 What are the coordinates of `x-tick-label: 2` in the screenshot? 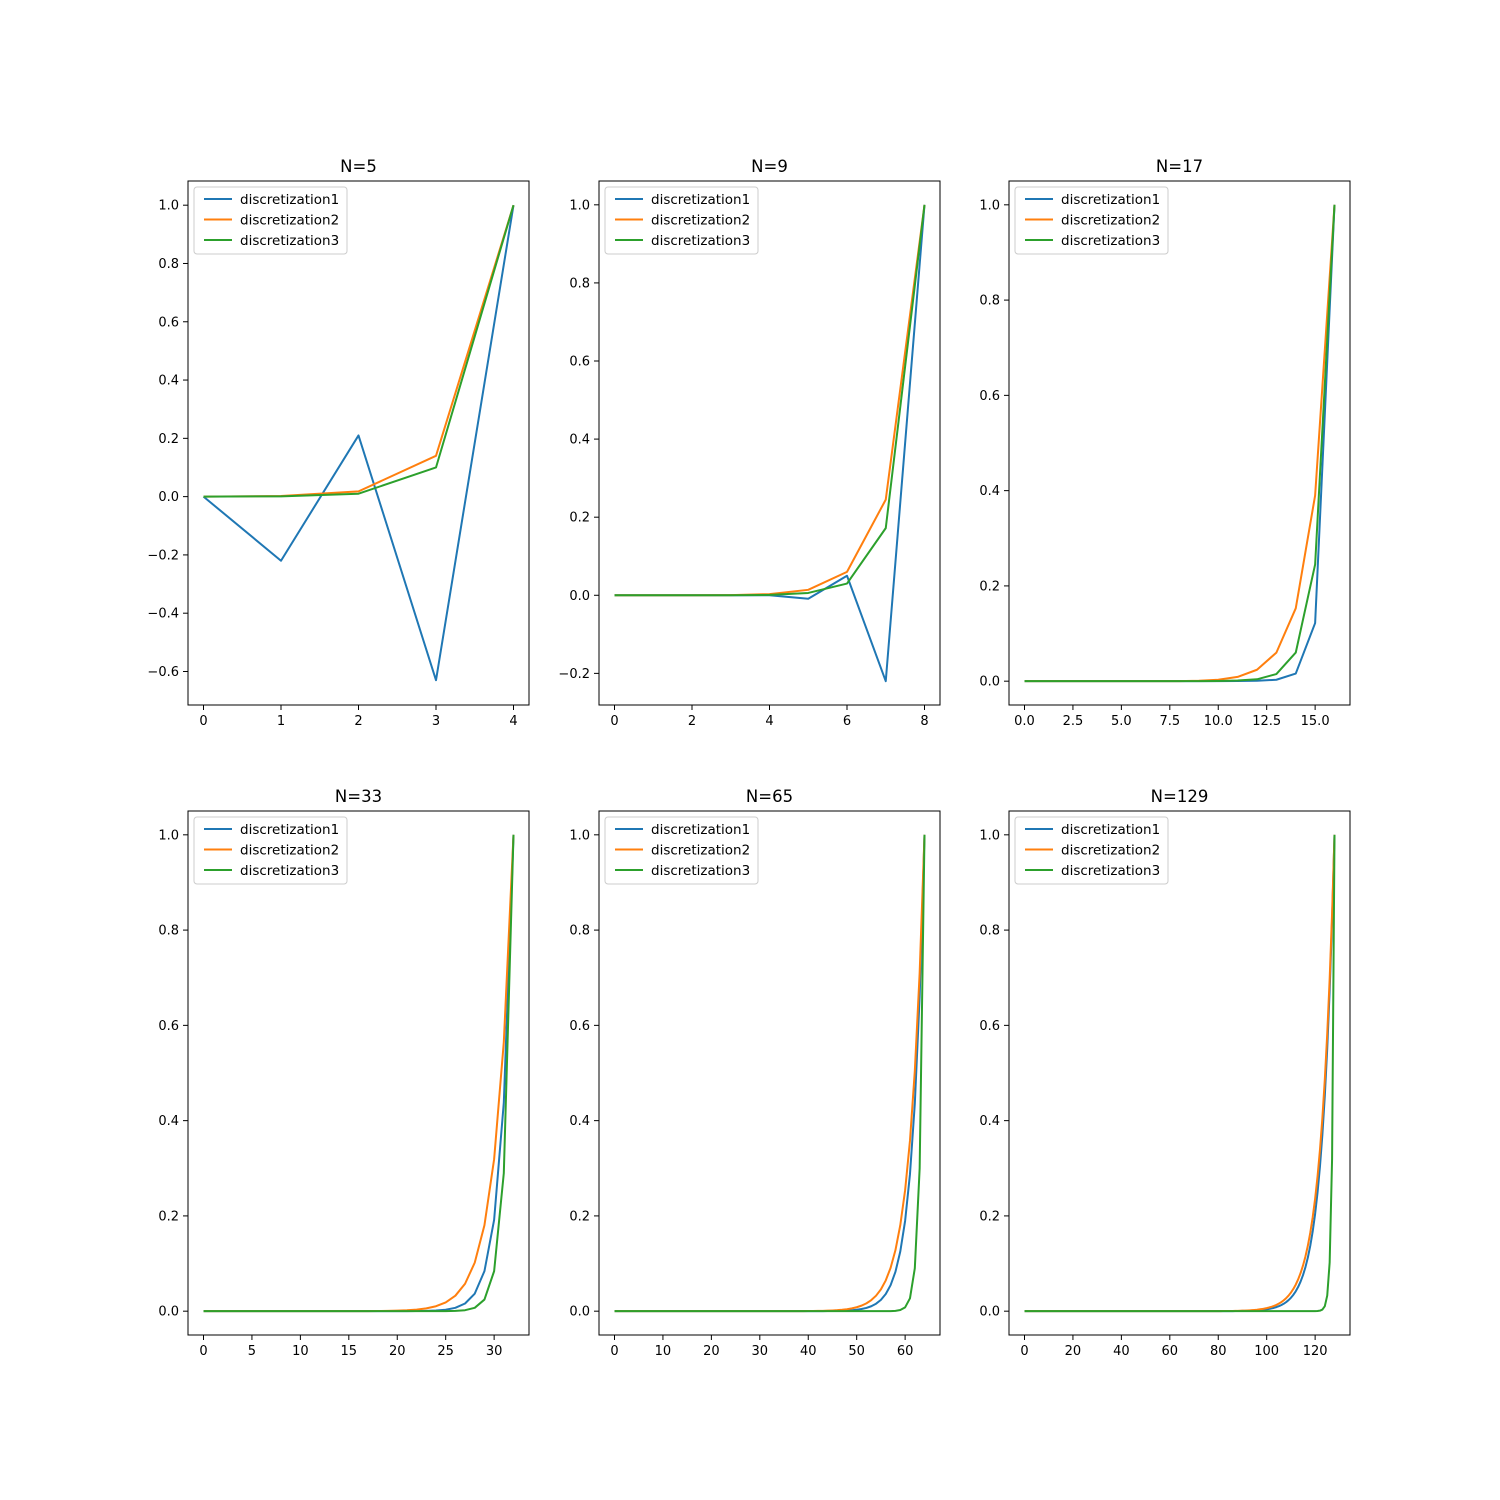 It's located at (692, 721).